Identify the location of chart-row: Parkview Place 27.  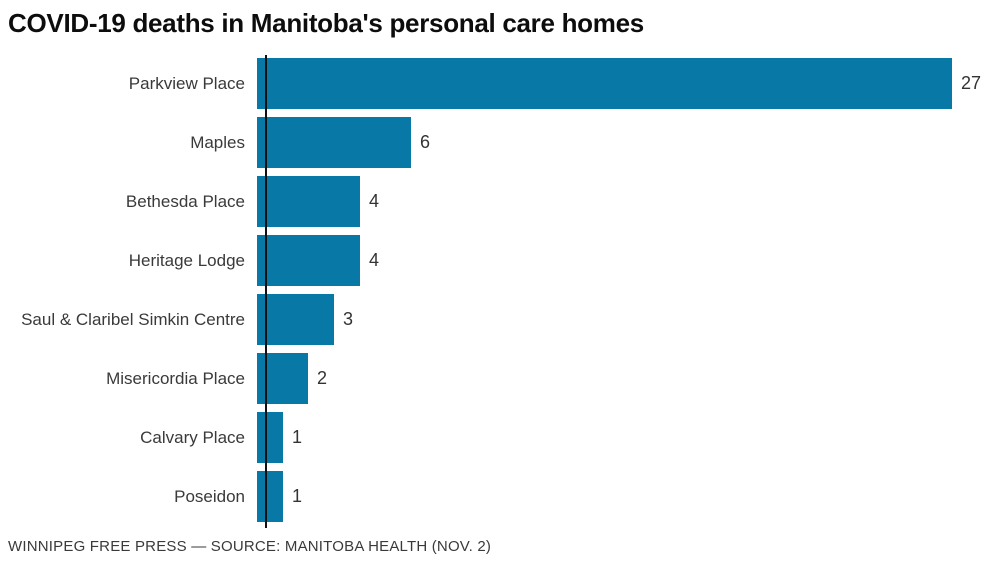
(499, 83).